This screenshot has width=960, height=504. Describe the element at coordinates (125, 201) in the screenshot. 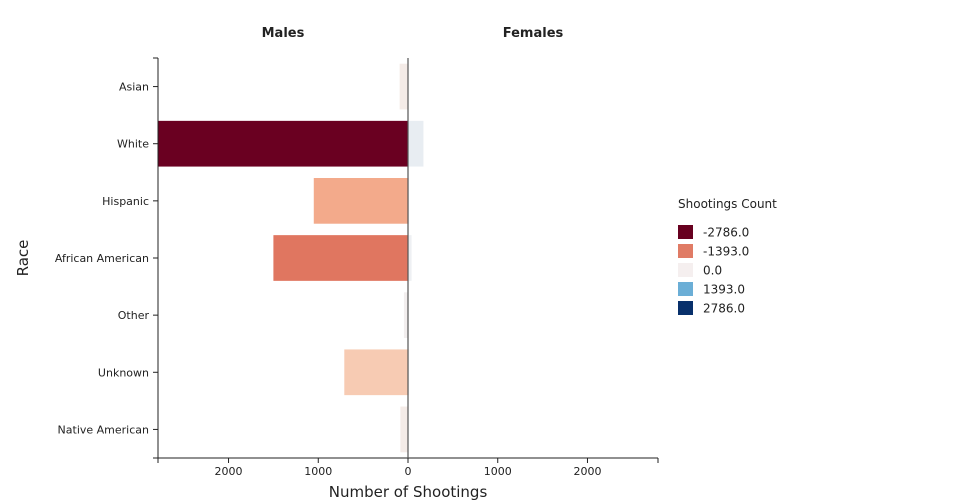

I see `y-tick-label-hispanic: Hispanic` at that location.